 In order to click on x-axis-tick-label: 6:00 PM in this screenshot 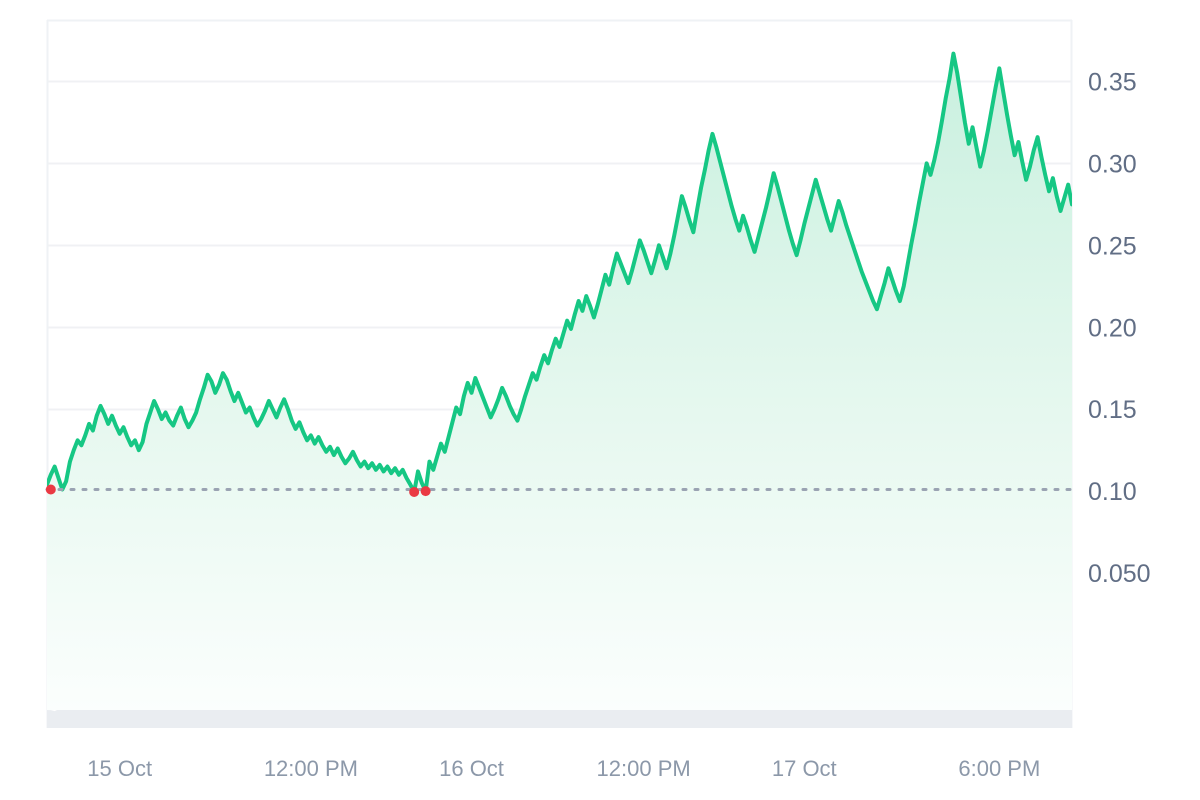, I will do `click(999, 768)`.